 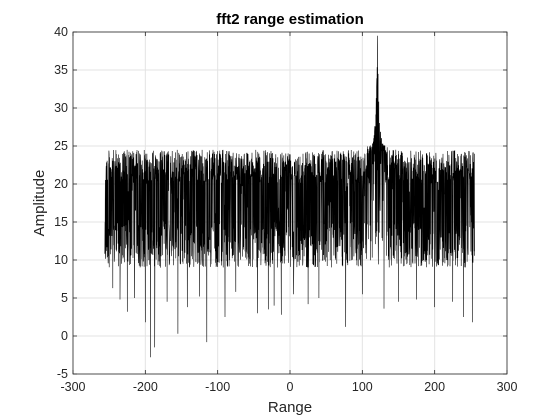 What do you see at coordinates (61, 32) in the screenshot?
I see `y-tick-label: 40` at bounding box center [61, 32].